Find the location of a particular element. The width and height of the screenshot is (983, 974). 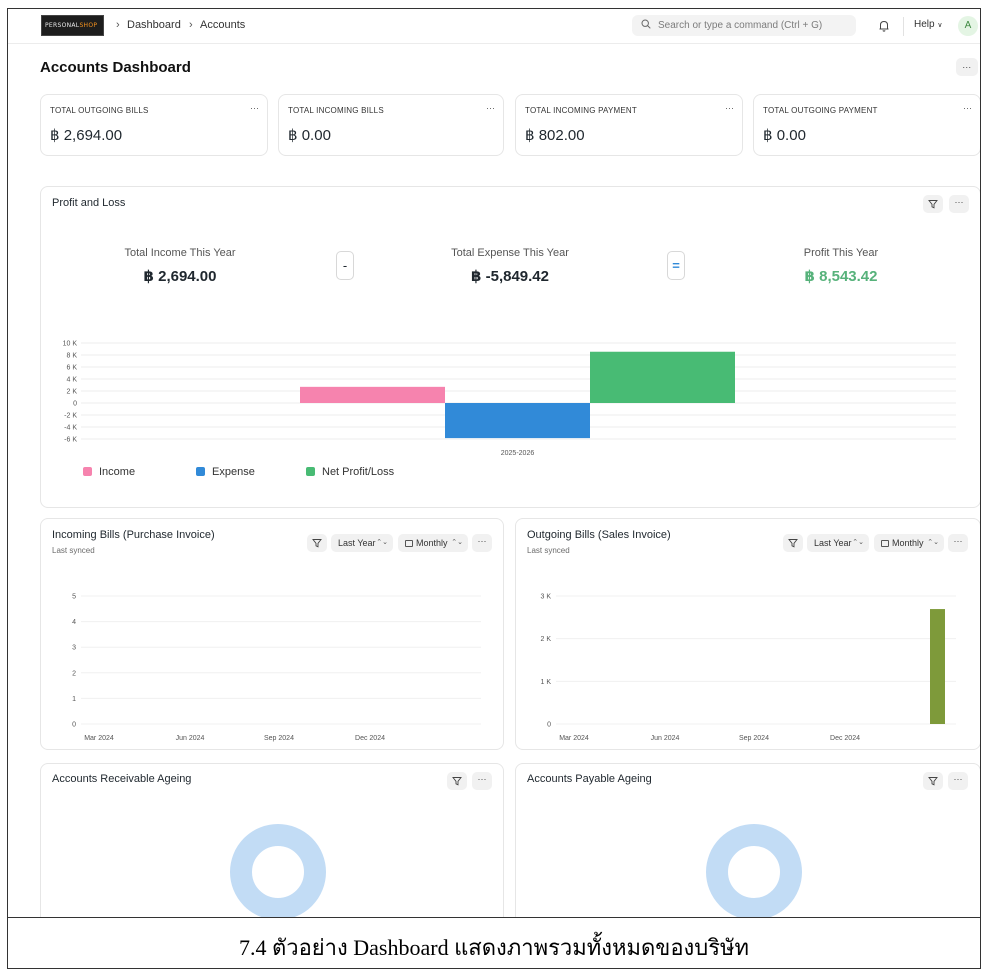

total-income-label: Total Income This Year is located at coordinates (180, 253).